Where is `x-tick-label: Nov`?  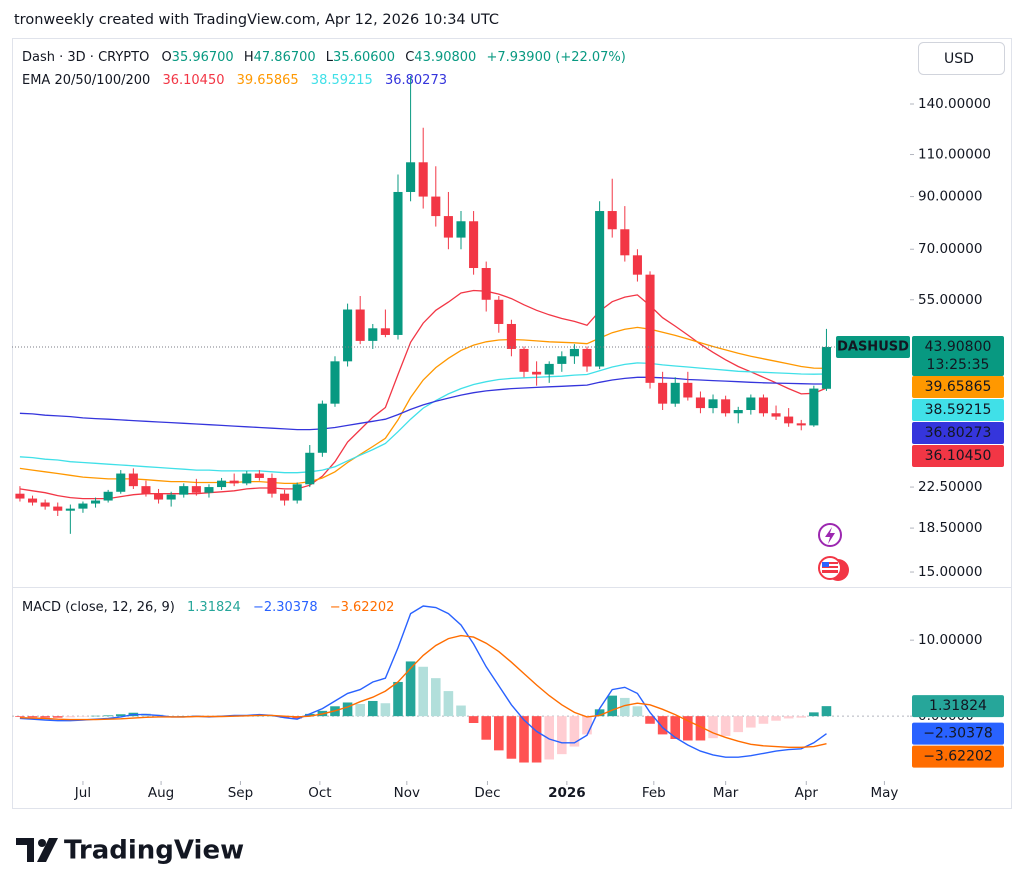
x-tick-label: Nov is located at coordinates (407, 793).